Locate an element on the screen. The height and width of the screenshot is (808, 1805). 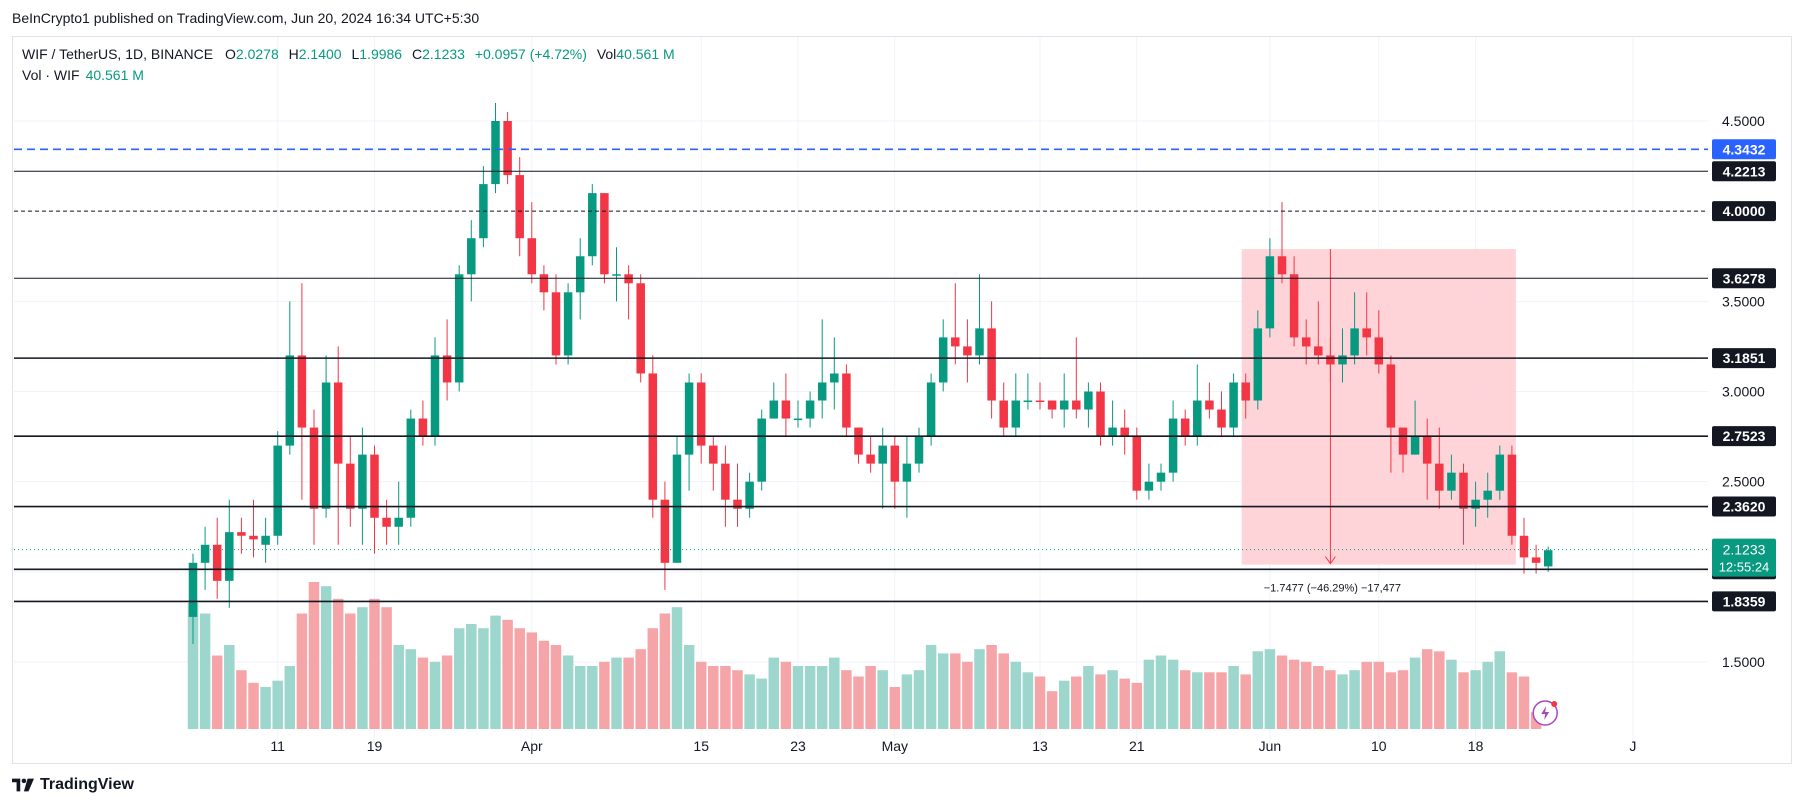
measure-zone is located at coordinates (1378, 407).